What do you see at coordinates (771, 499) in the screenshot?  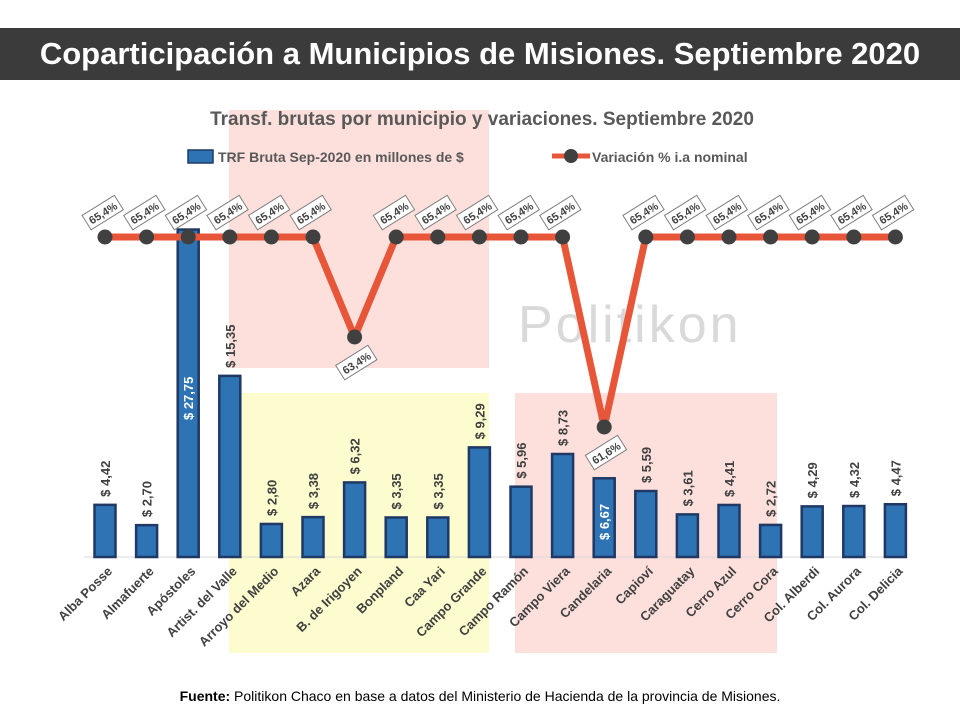 I see `bar-value-label: $ 2,72` at bounding box center [771, 499].